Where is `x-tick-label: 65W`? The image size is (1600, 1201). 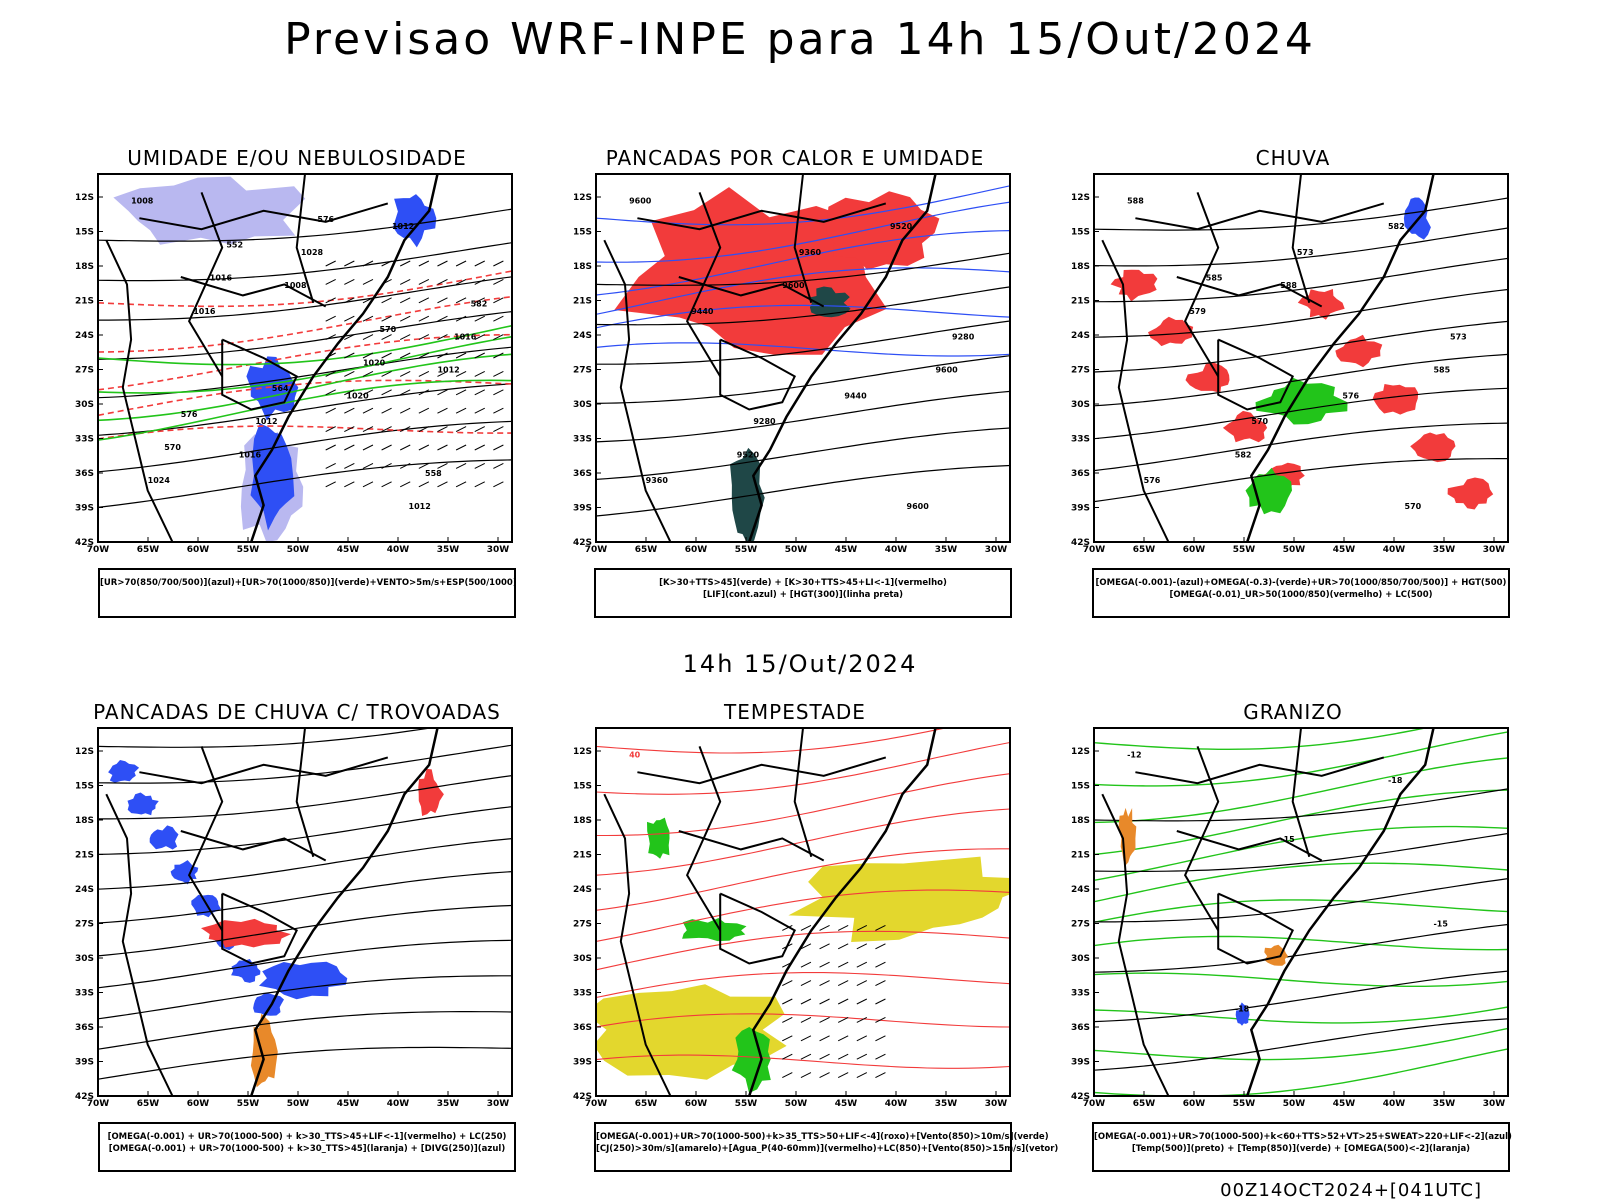 x-tick-label: 65W is located at coordinates (1144, 1104).